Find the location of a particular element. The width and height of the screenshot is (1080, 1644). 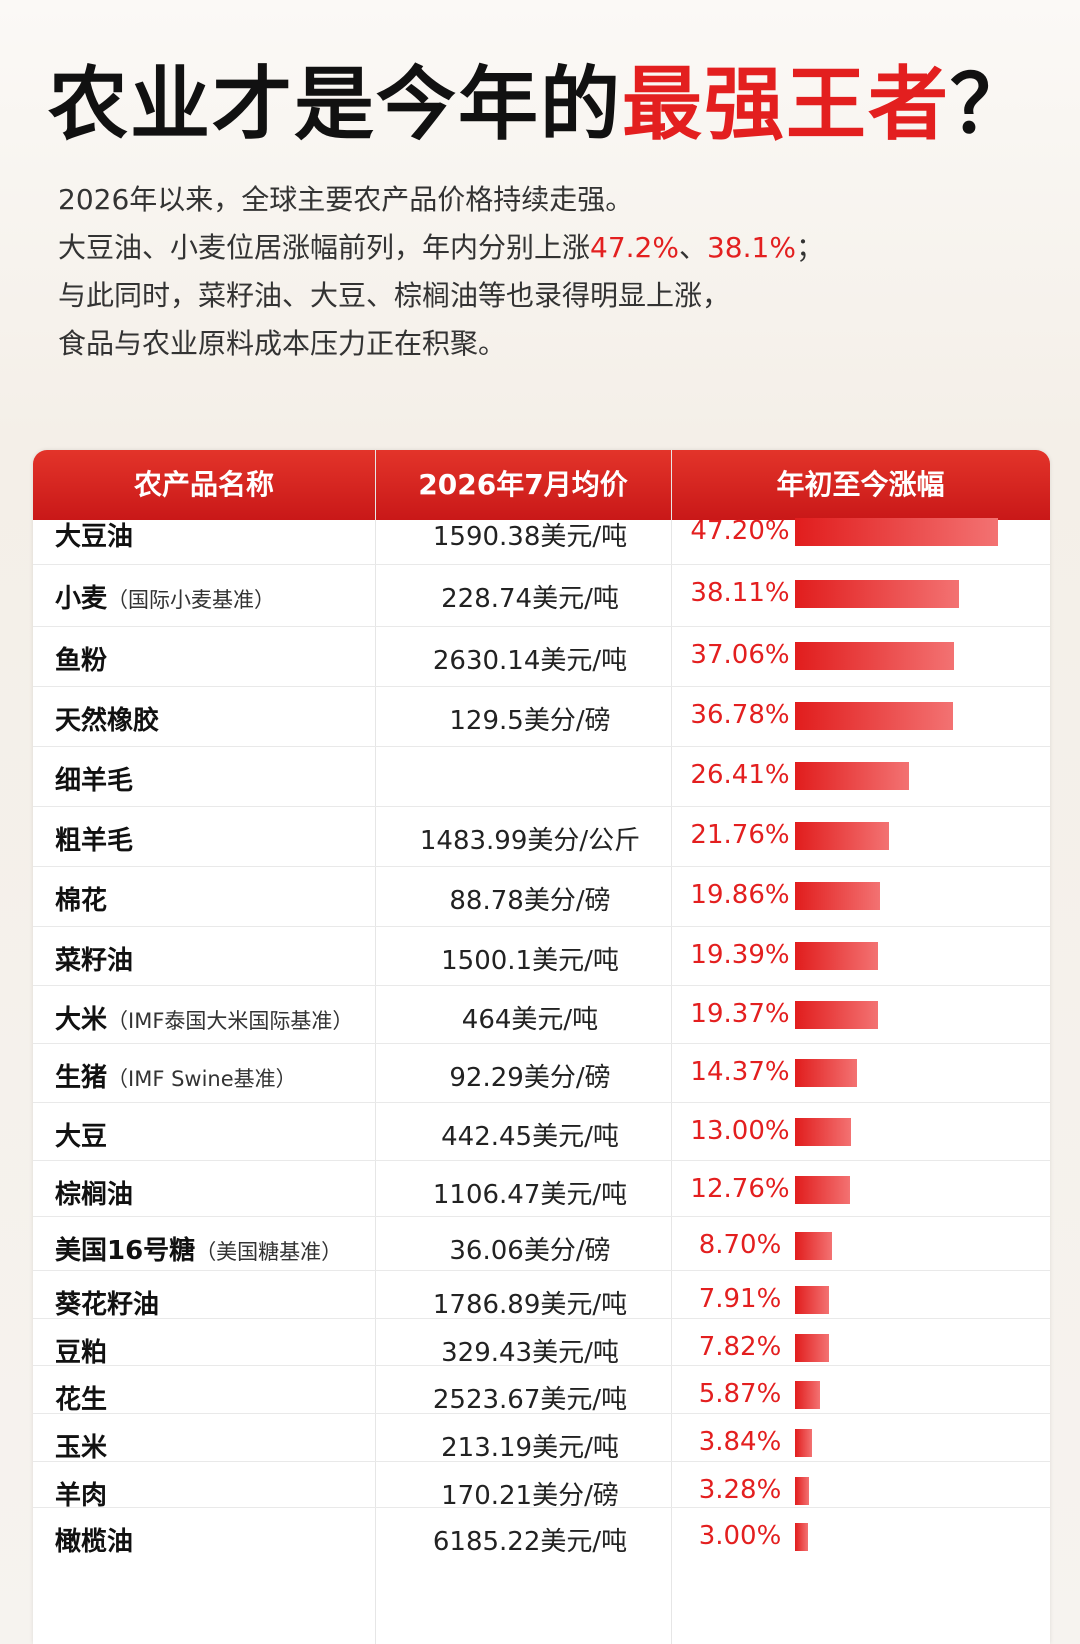

title-lead: 农业才是今年的 is located at coordinates (335, 104).